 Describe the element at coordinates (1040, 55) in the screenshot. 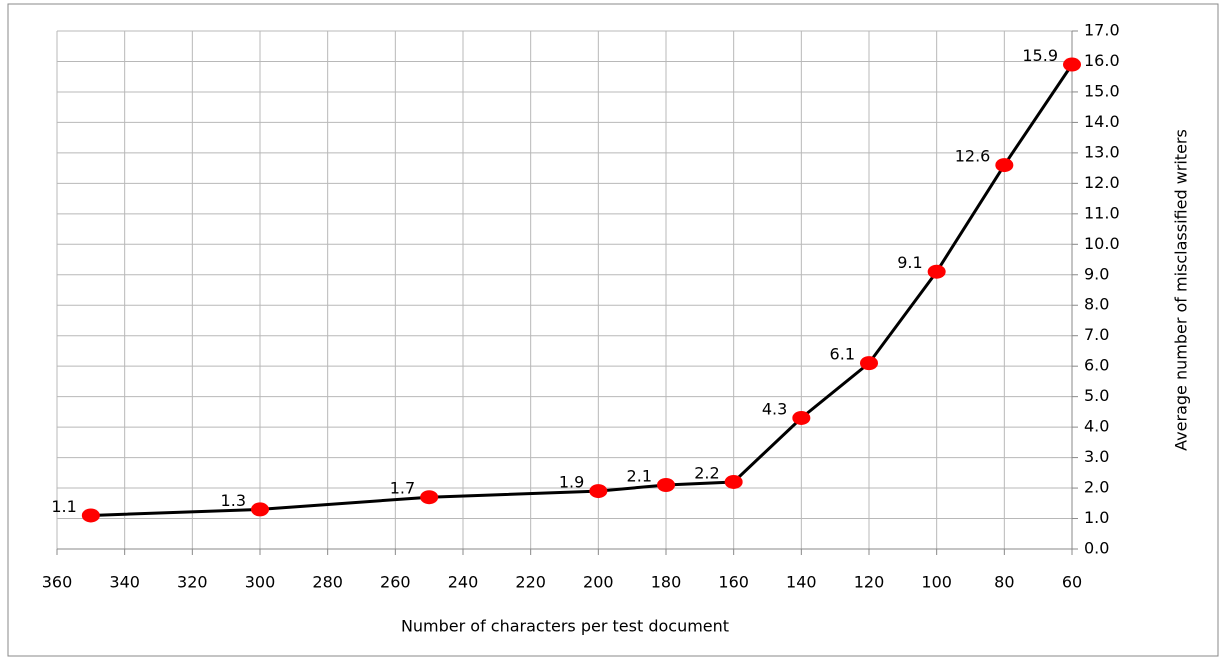

I see `data-label: 15.9` at that location.